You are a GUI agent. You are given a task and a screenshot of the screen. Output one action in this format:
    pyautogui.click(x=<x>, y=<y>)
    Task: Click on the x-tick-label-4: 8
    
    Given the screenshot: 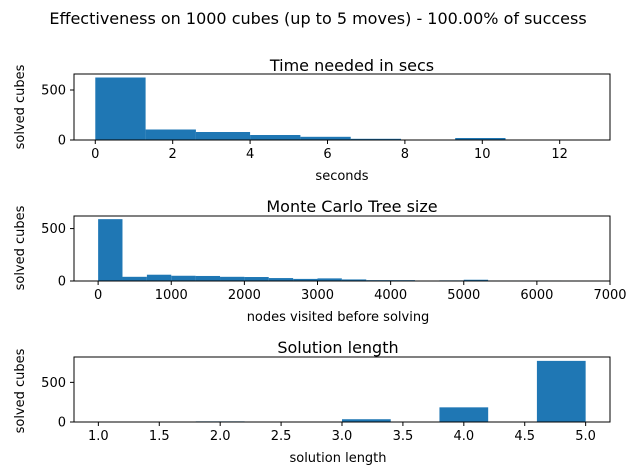 What is the action you would take?
    pyautogui.click(x=405, y=154)
    